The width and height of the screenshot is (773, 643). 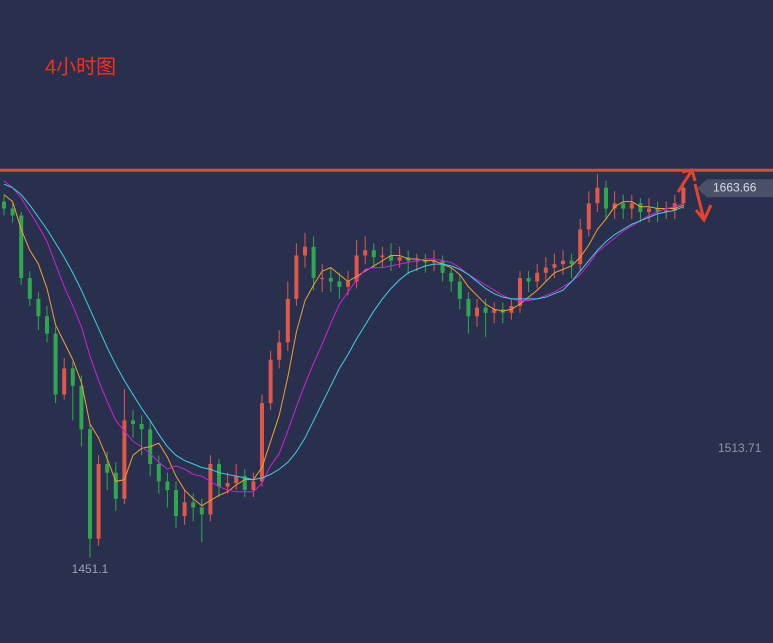 I want to click on price-label: 1513.71, so click(x=740, y=448).